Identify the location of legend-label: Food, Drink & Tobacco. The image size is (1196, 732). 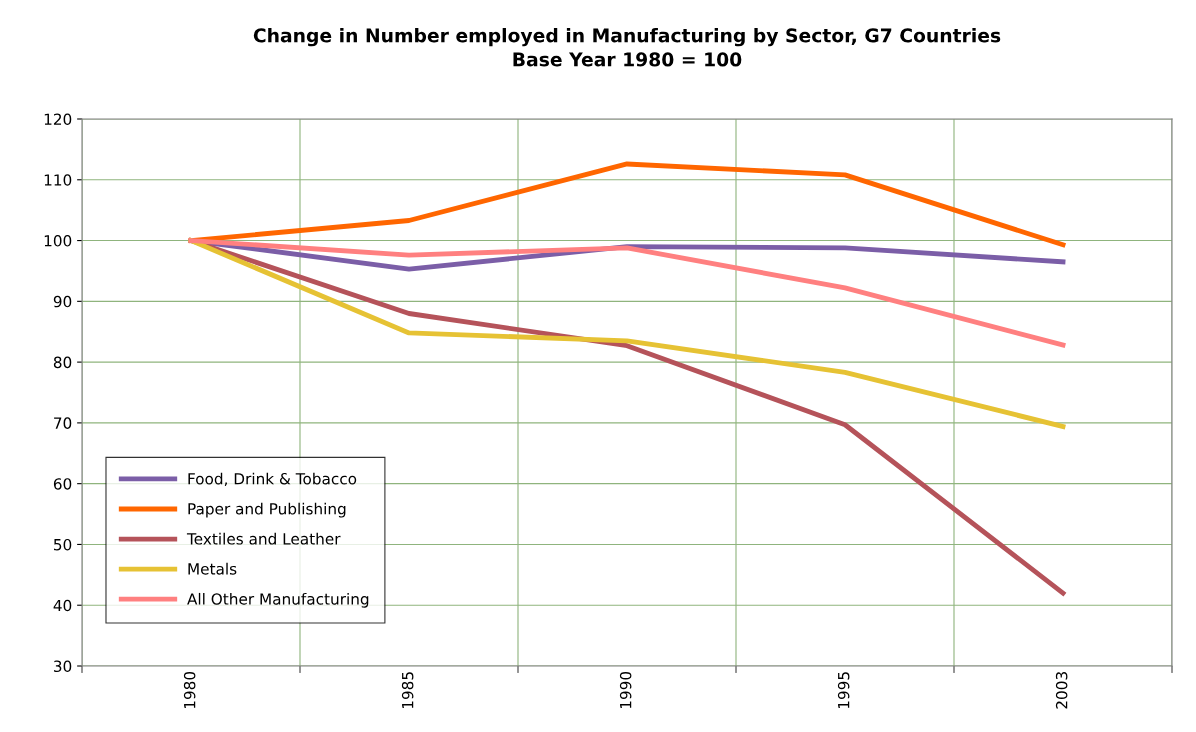
(272, 479).